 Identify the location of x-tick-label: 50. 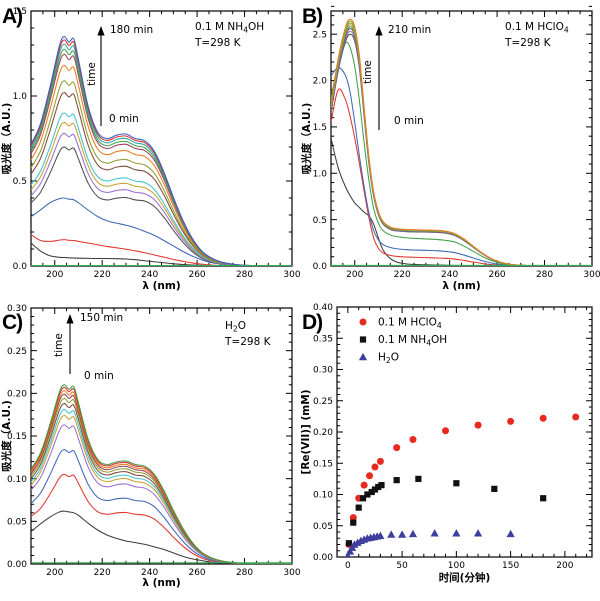
(402, 566).